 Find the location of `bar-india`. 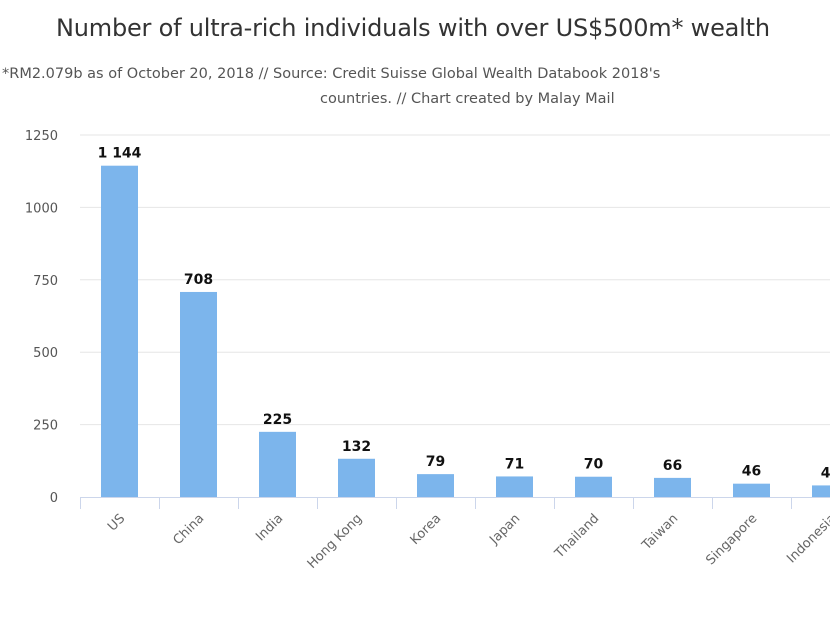

bar-india is located at coordinates (277, 464).